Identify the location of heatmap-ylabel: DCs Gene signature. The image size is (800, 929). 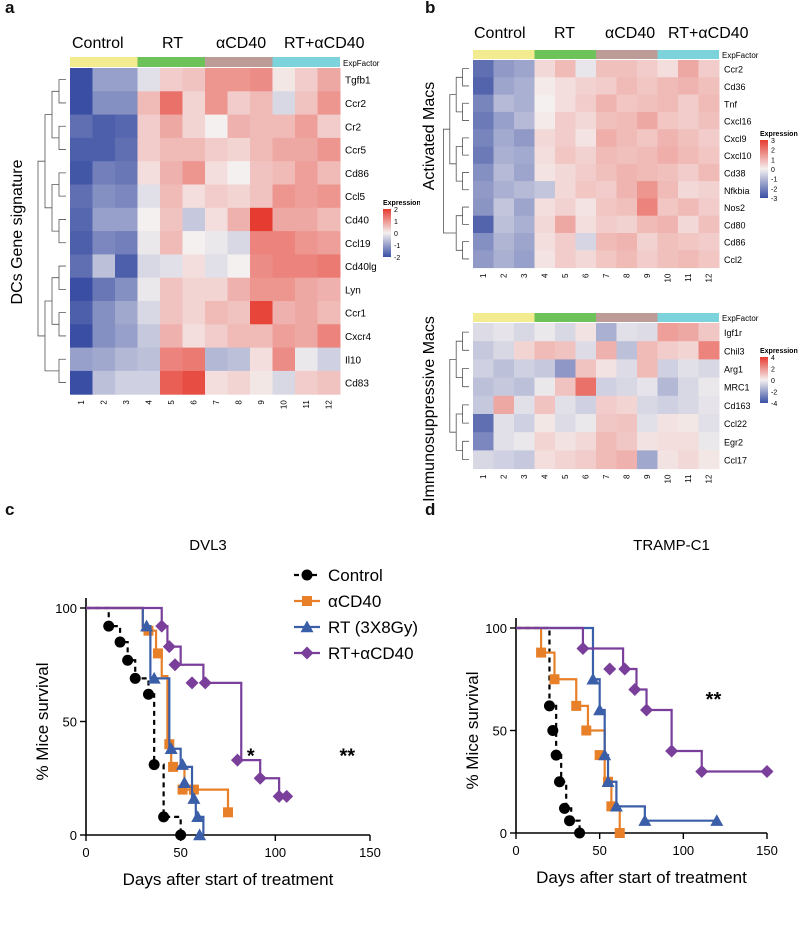
(17, 231).